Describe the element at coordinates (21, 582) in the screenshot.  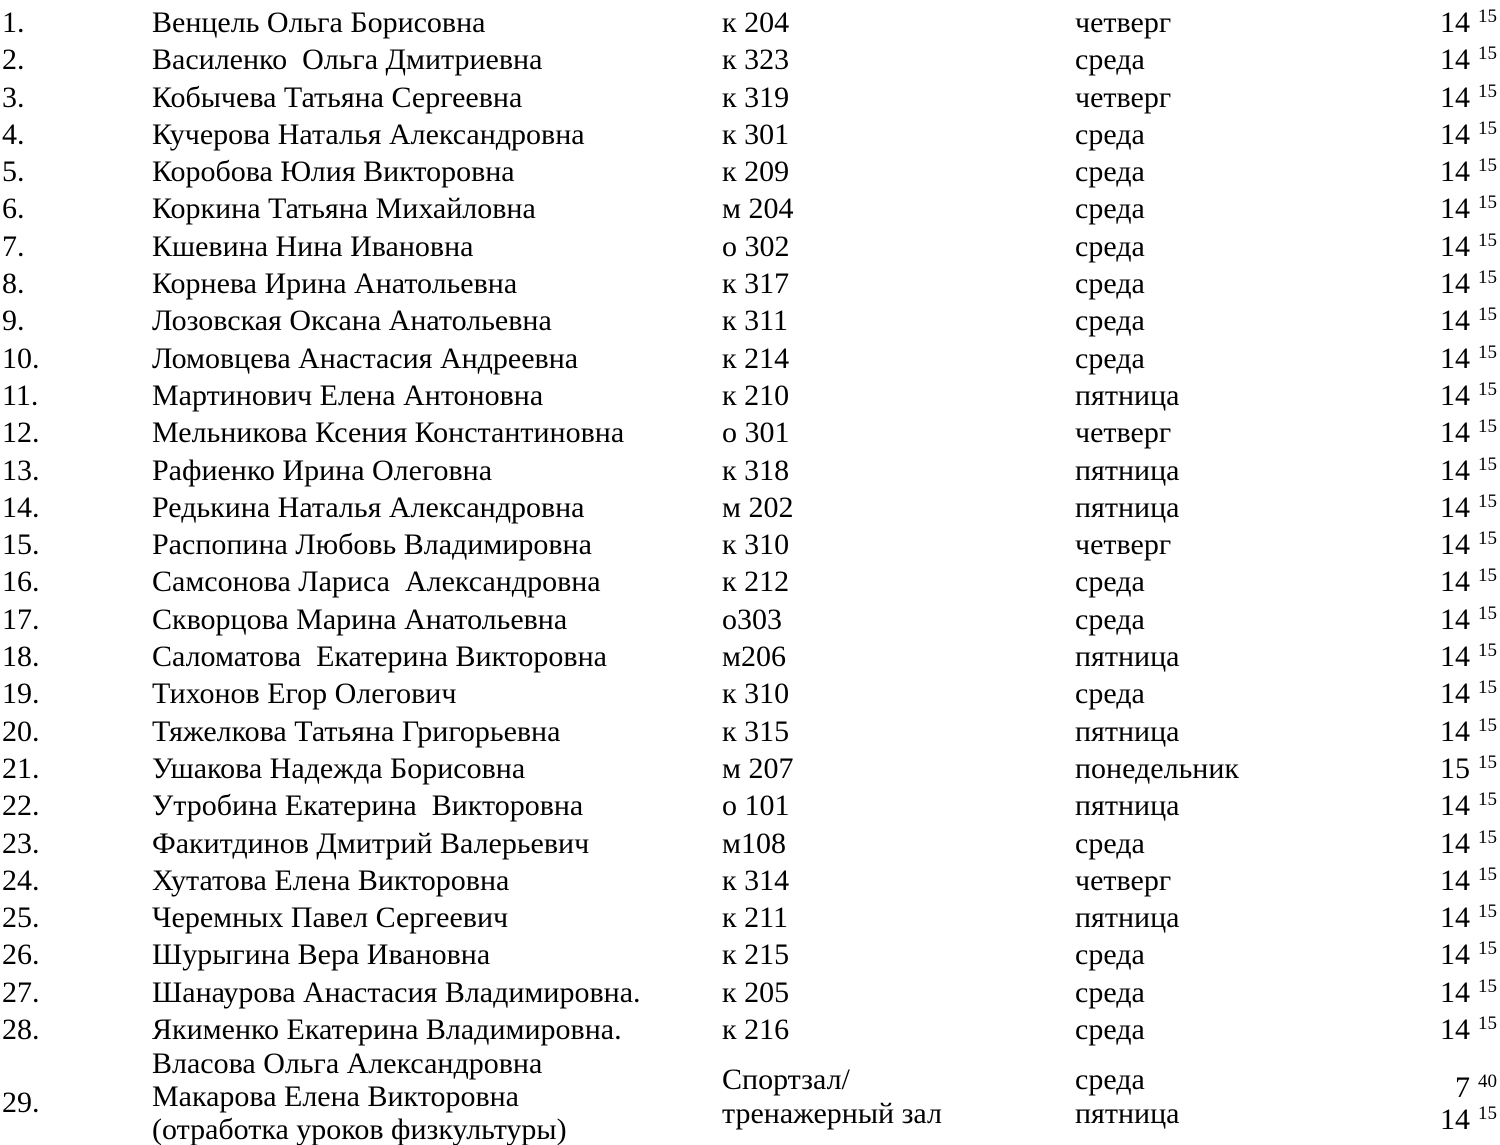
I see `row-number: 16.` at that location.